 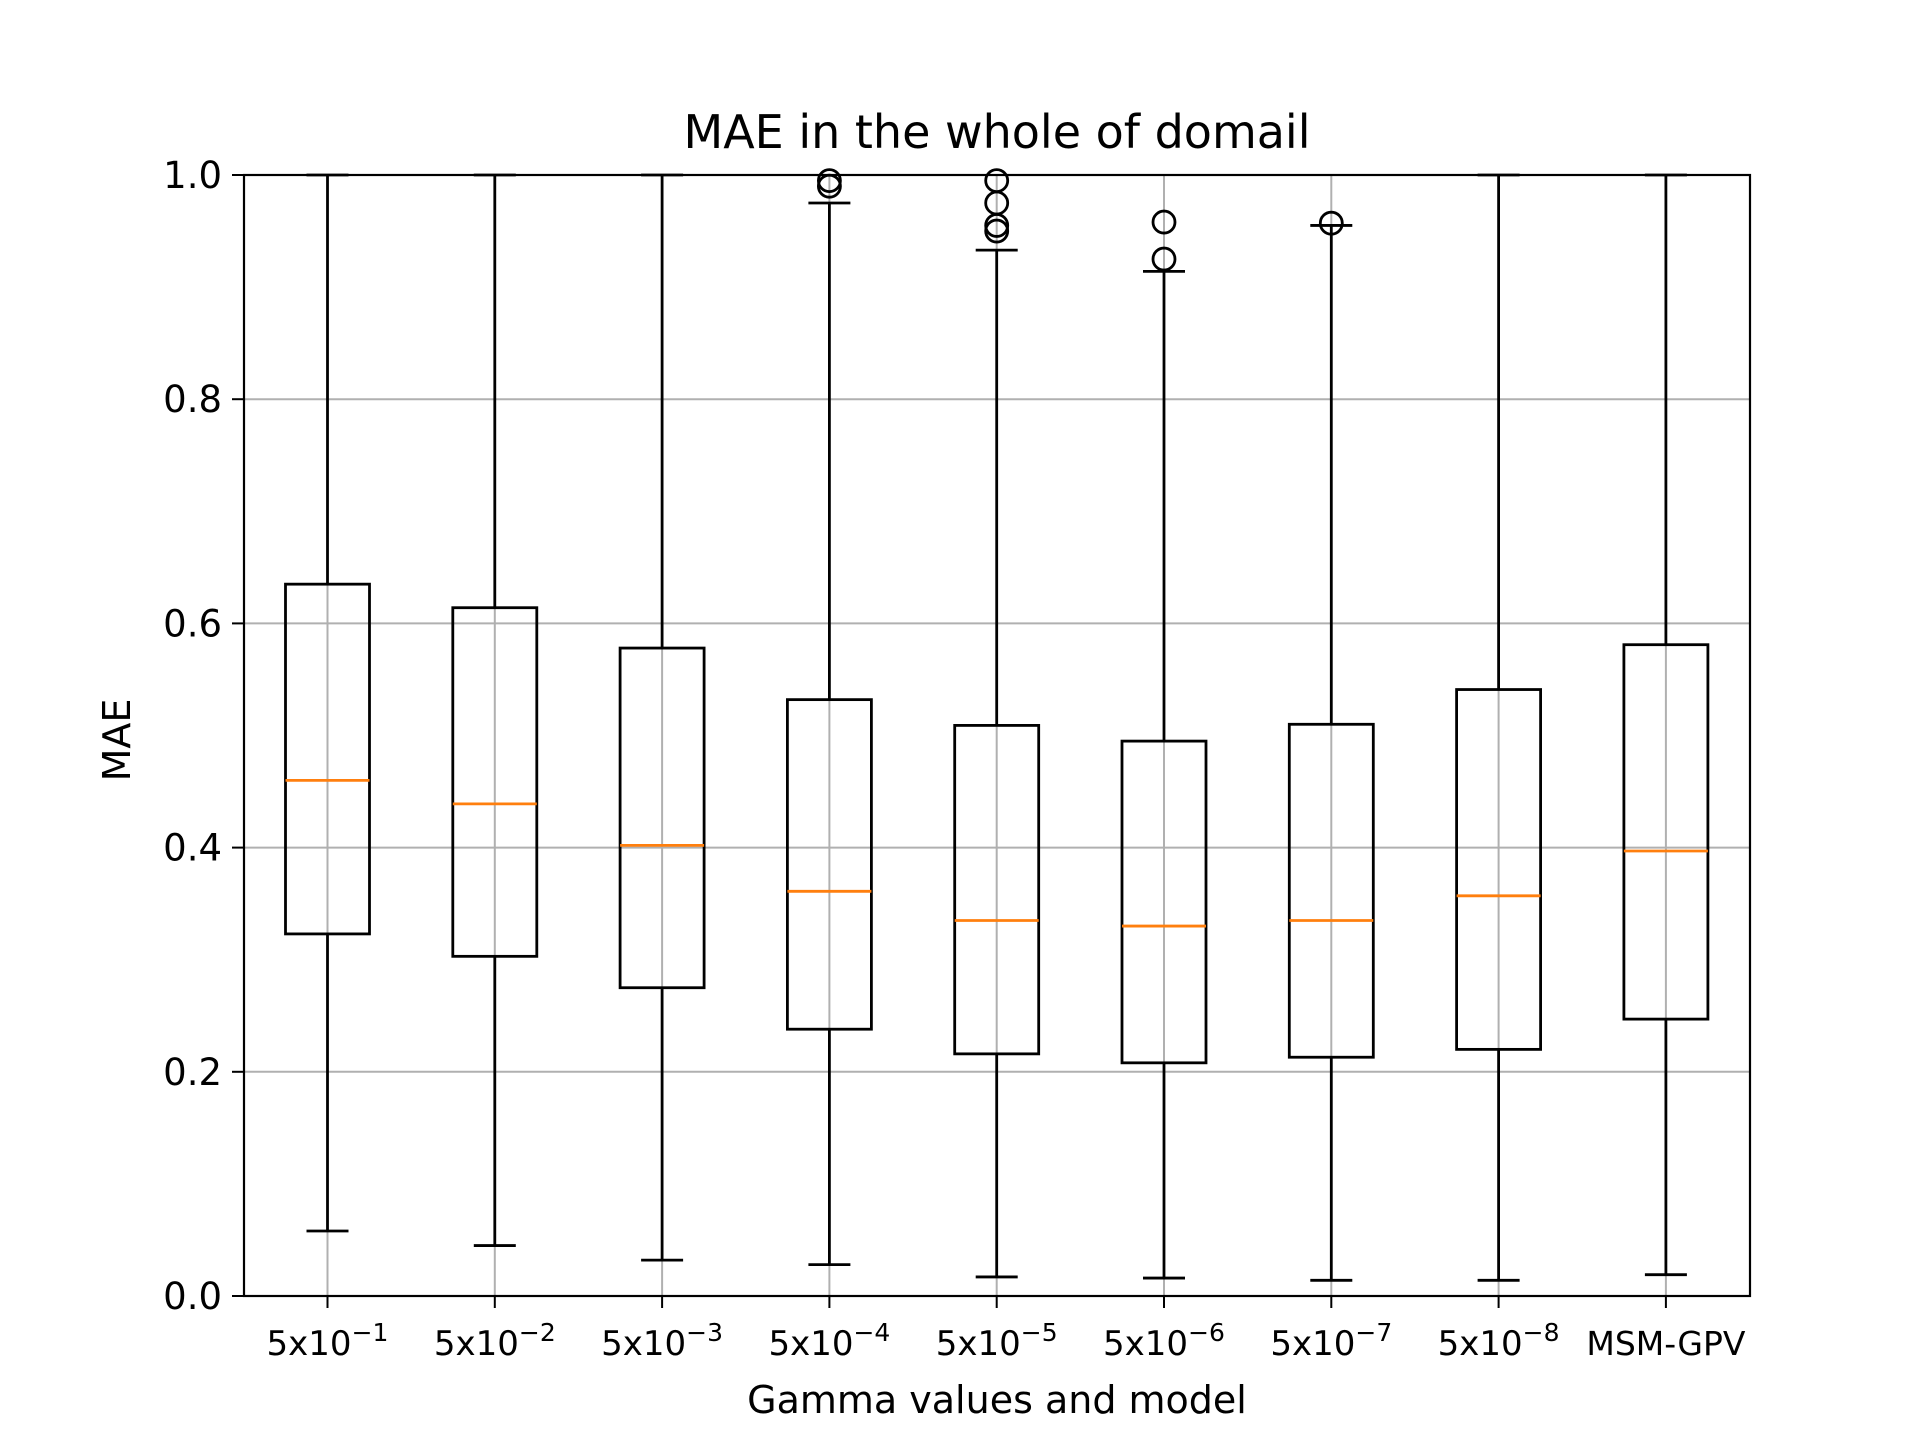 I want to click on x-tick-label: 5x10⁻¹, so click(x=328, y=1341).